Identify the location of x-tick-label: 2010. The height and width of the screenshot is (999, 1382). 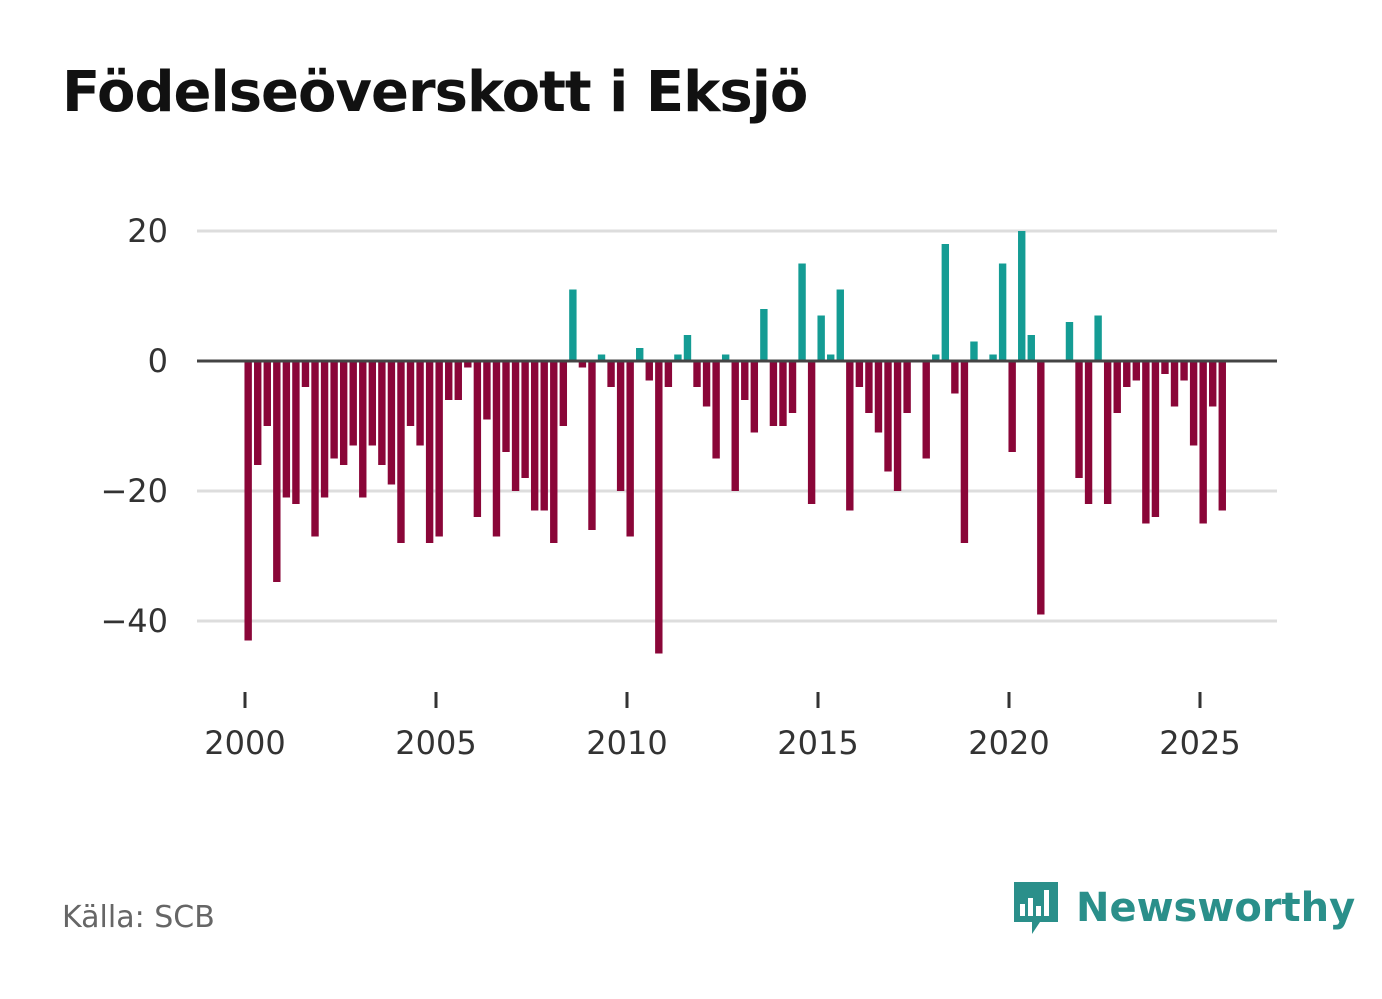
(626, 743).